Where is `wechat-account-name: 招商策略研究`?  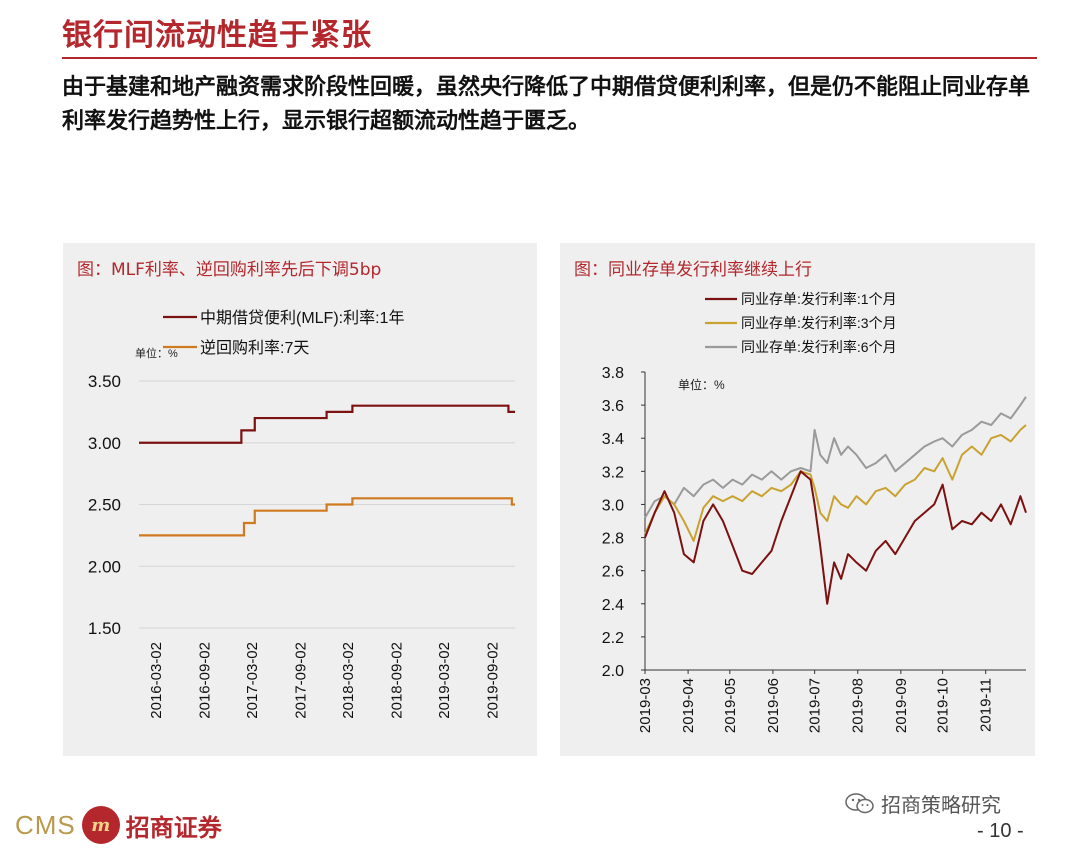 wechat-account-name: 招商策略研究 is located at coordinates (941, 805).